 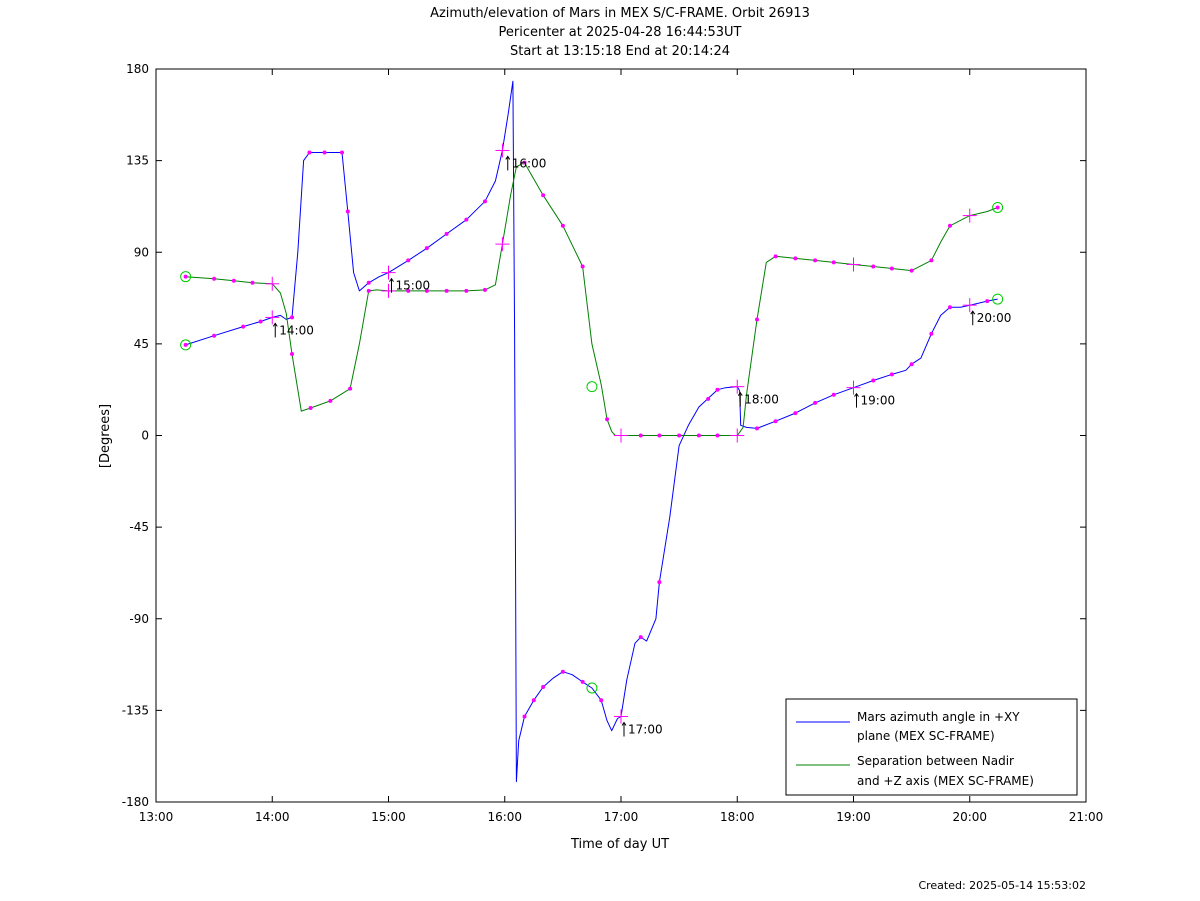 What do you see at coordinates (141, 252) in the screenshot?
I see `y-tick-label: 90` at bounding box center [141, 252].